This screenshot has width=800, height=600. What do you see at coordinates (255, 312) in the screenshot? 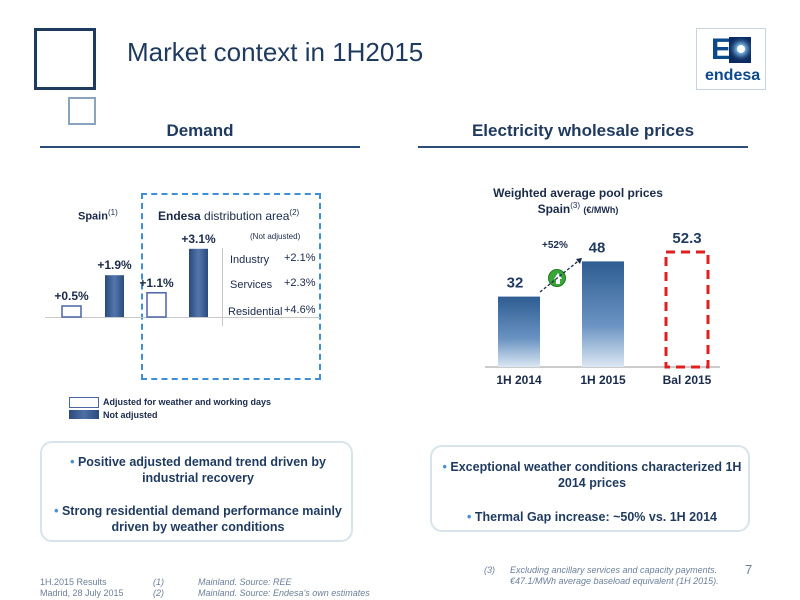
I see `segment-residential-label: Residential` at bounding box center [255, 312].